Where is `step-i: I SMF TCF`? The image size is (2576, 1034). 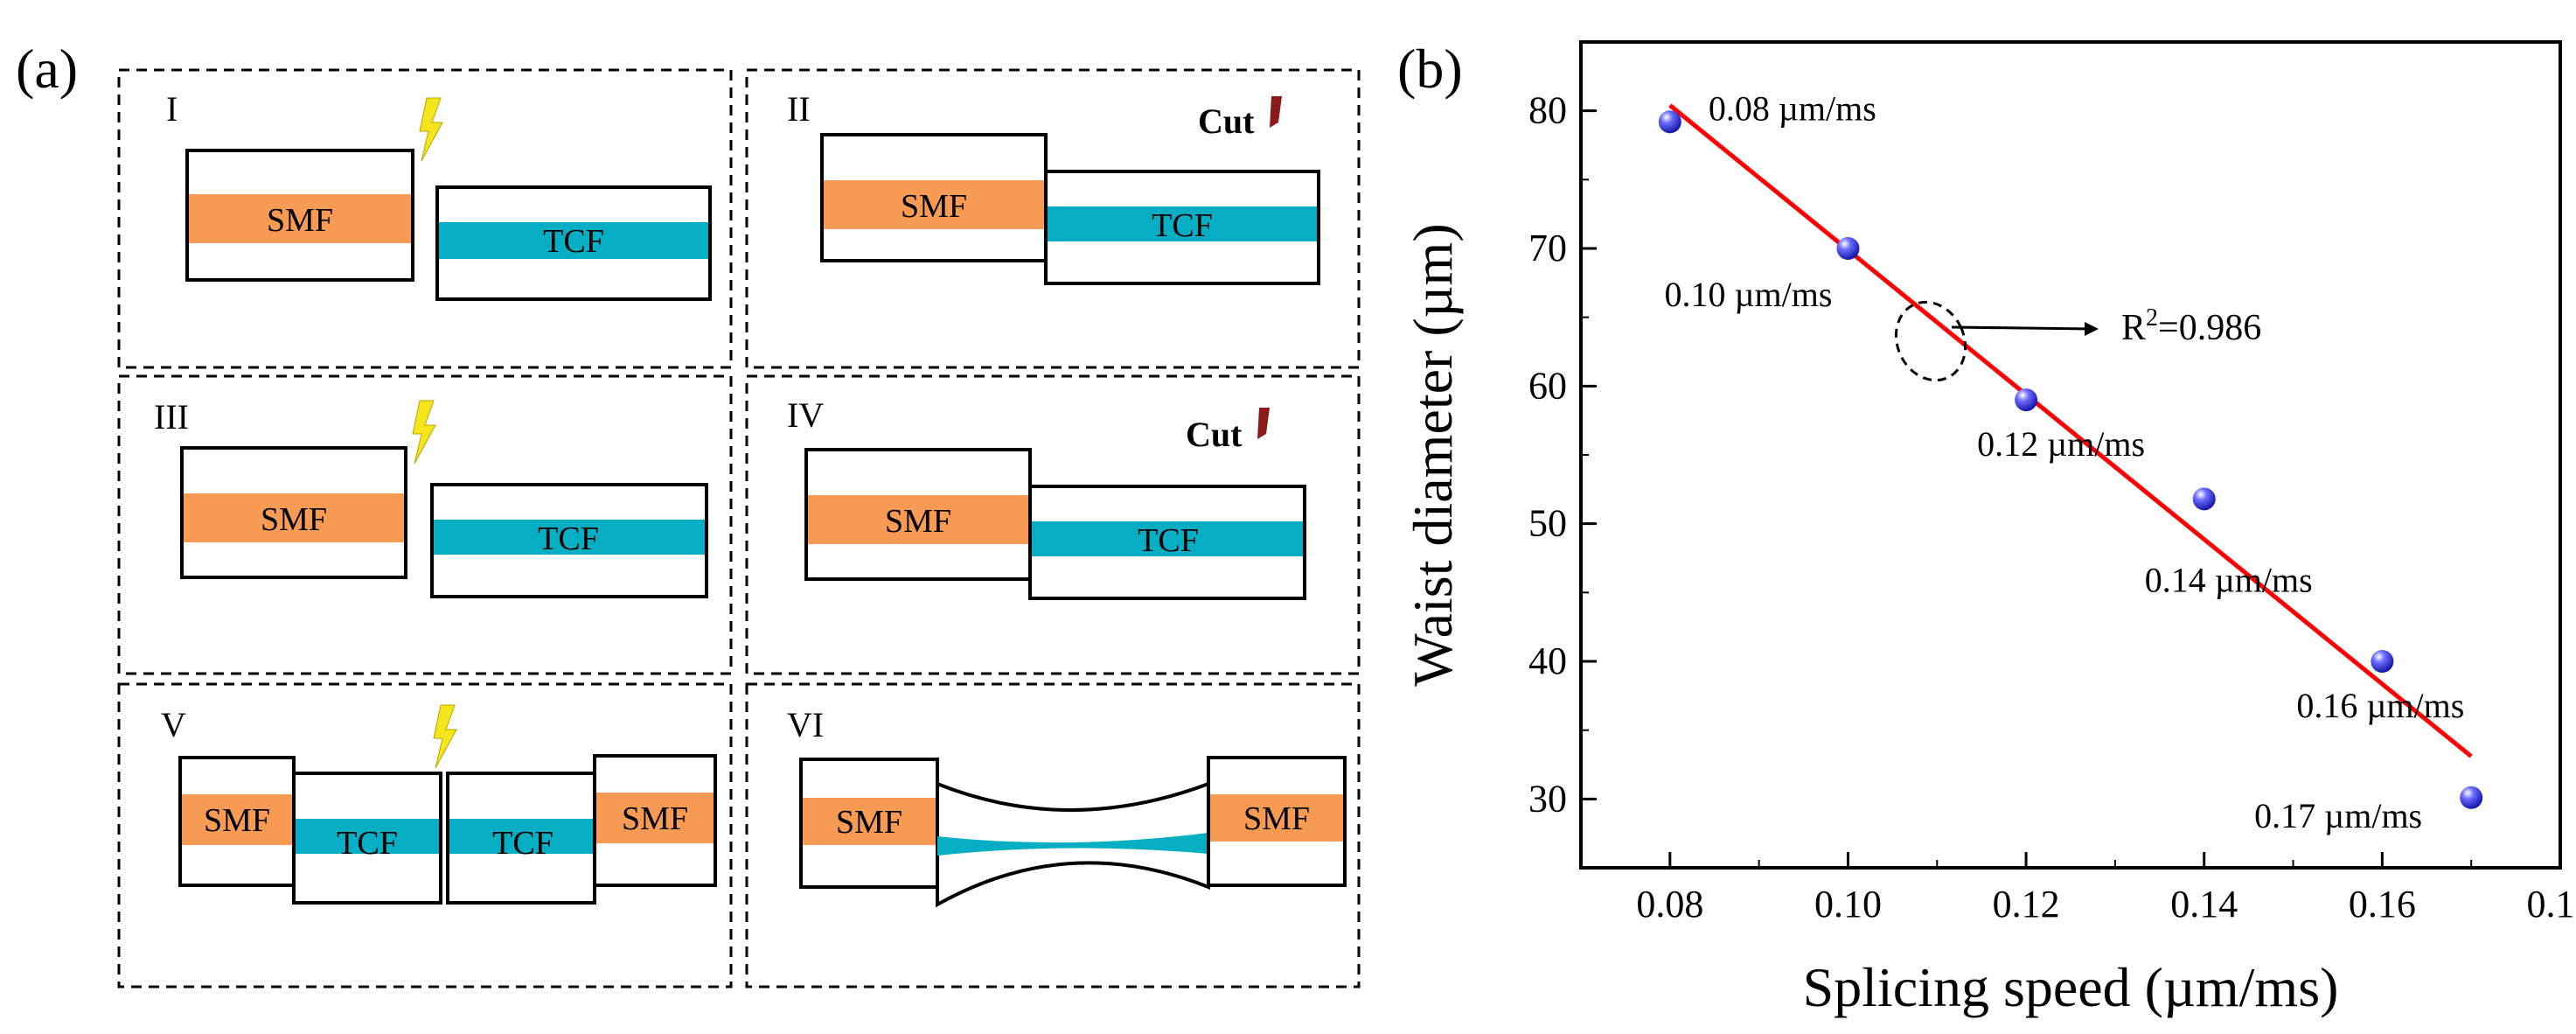 step-i: I SMF TCF is located at coordinates (439, 195).